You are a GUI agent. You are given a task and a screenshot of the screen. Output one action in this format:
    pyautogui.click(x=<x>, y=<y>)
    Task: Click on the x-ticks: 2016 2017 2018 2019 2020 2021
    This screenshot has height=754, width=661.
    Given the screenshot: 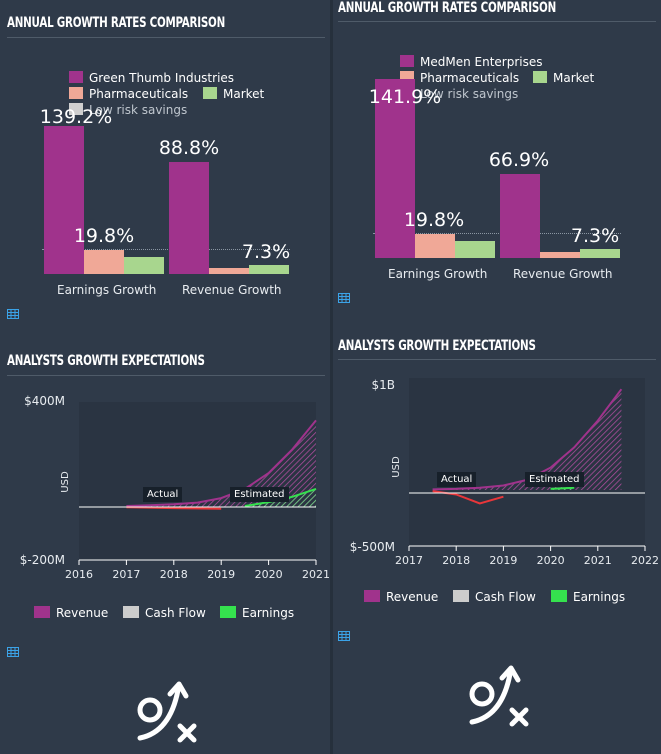 What is the action you would take?
    pyautogui.click(x=197, y=570)
    